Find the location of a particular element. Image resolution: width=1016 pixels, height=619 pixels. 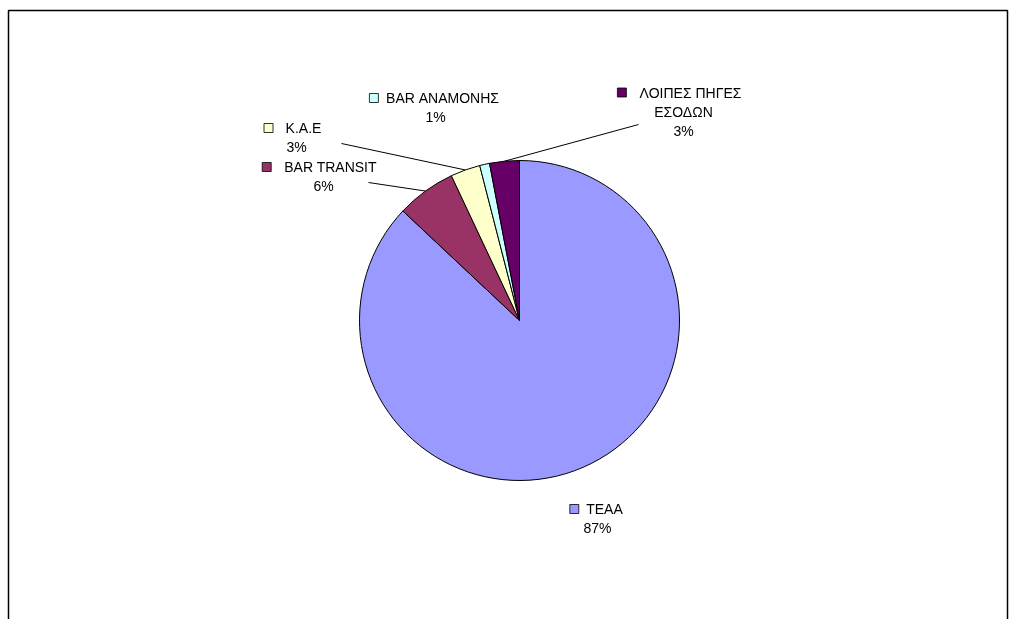

legend-label: ΤΕΑΑ is located at coordinates (605, 509).